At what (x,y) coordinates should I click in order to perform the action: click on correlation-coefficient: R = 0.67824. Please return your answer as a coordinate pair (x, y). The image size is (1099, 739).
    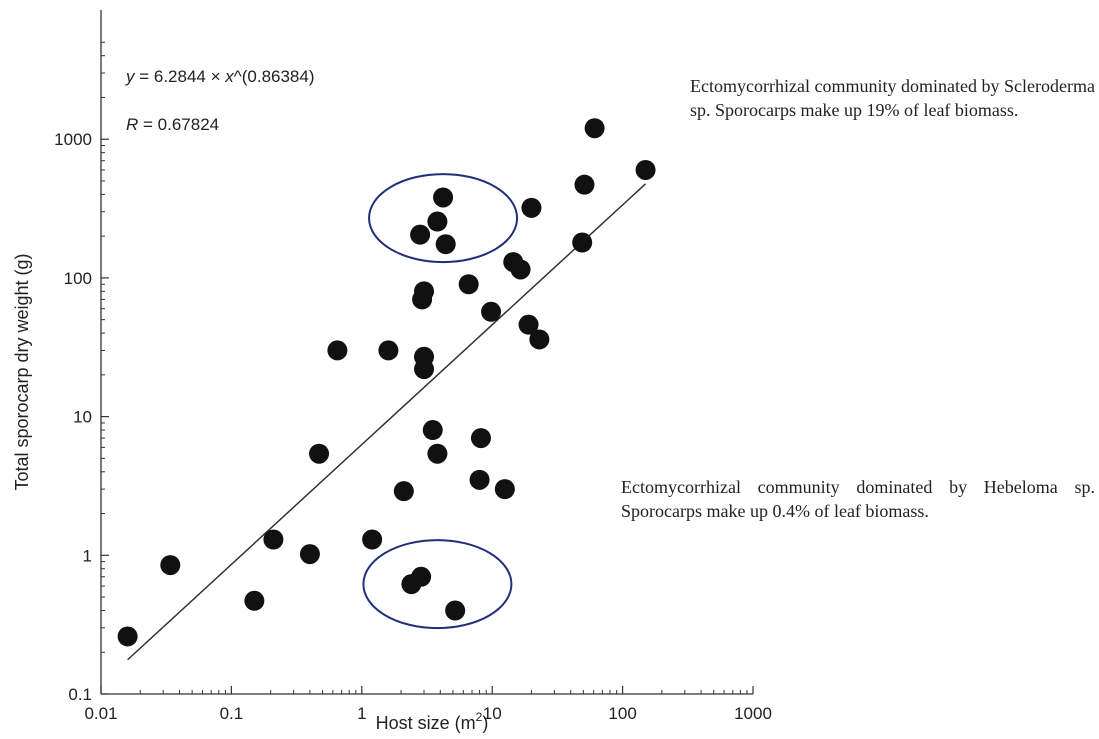
    Looking at the image, I should click on (172, 124).